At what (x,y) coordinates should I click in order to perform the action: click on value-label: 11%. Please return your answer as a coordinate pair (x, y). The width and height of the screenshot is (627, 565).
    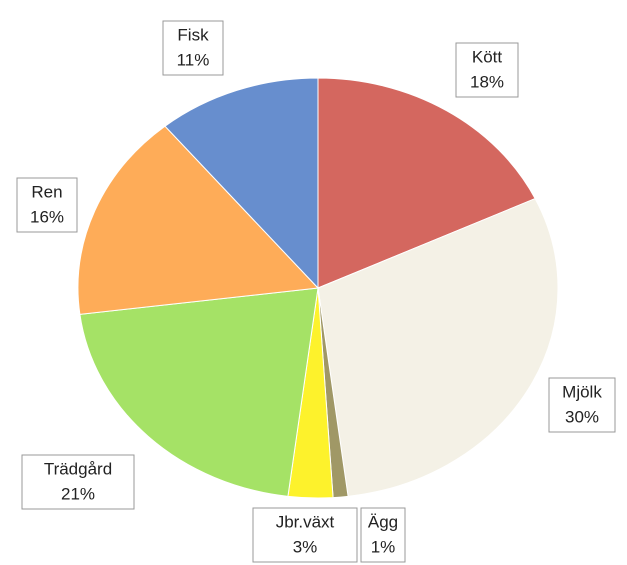
    Looking at the image, I should click on (193, 59).